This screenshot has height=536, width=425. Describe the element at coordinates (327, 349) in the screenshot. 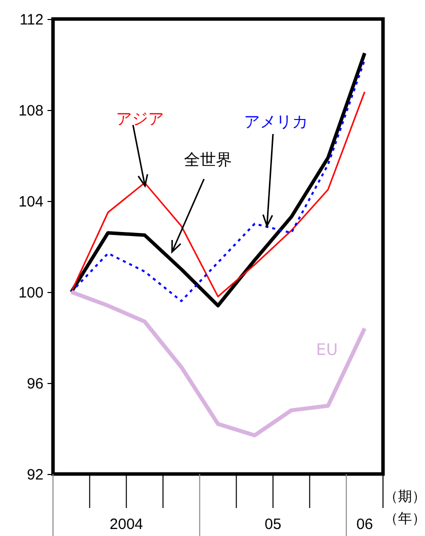

I see `series-label: EU` at that location.